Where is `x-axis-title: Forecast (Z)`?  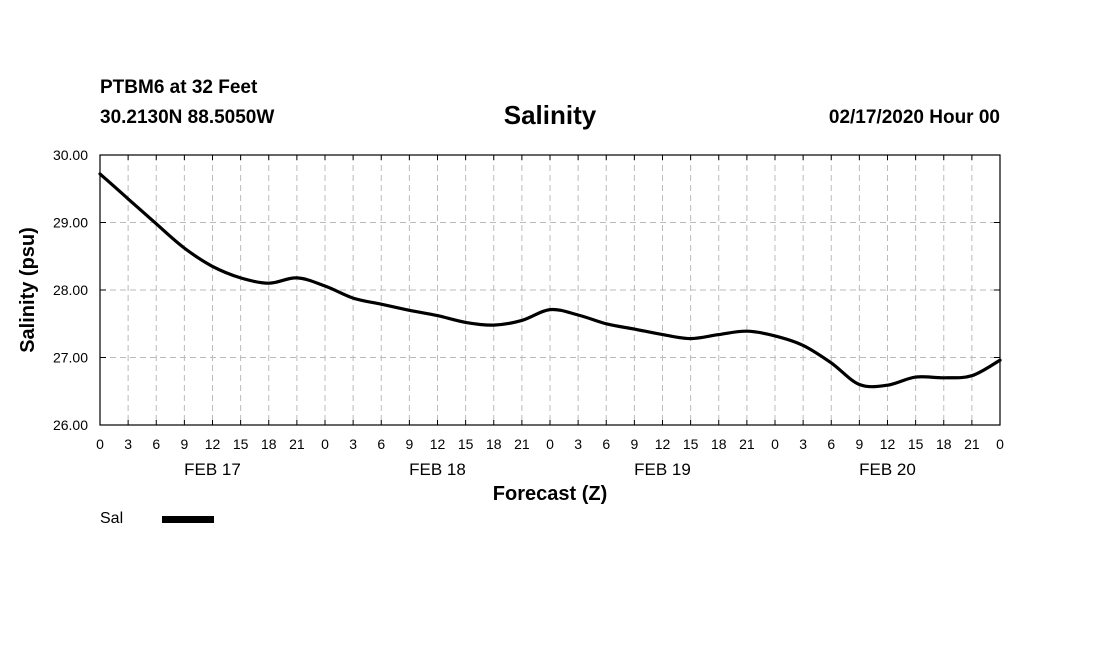
x-axis-title: Forecast (Z) is located at coordinates (550, 494).